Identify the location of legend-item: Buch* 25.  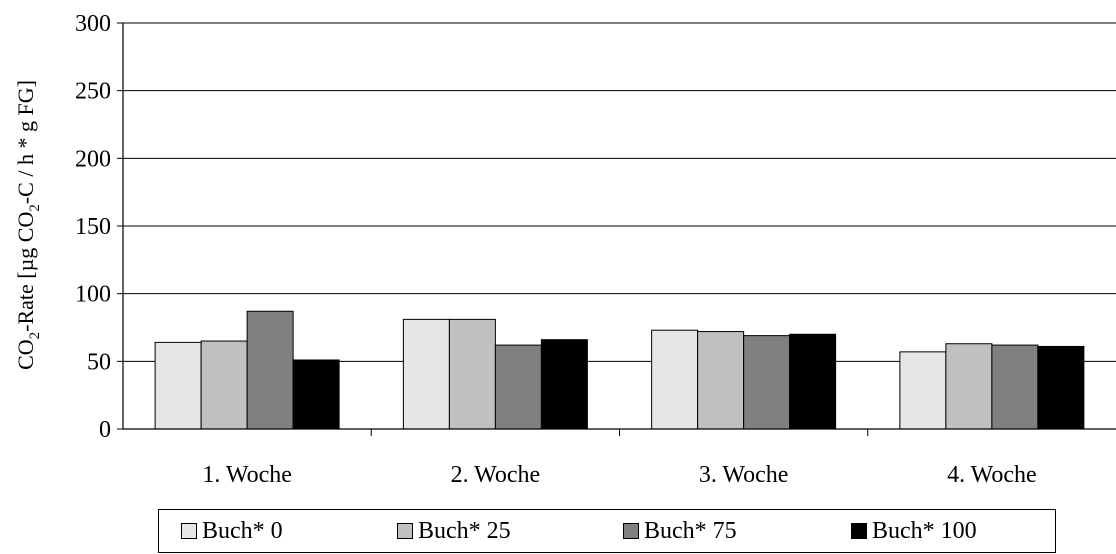
(454, 531).